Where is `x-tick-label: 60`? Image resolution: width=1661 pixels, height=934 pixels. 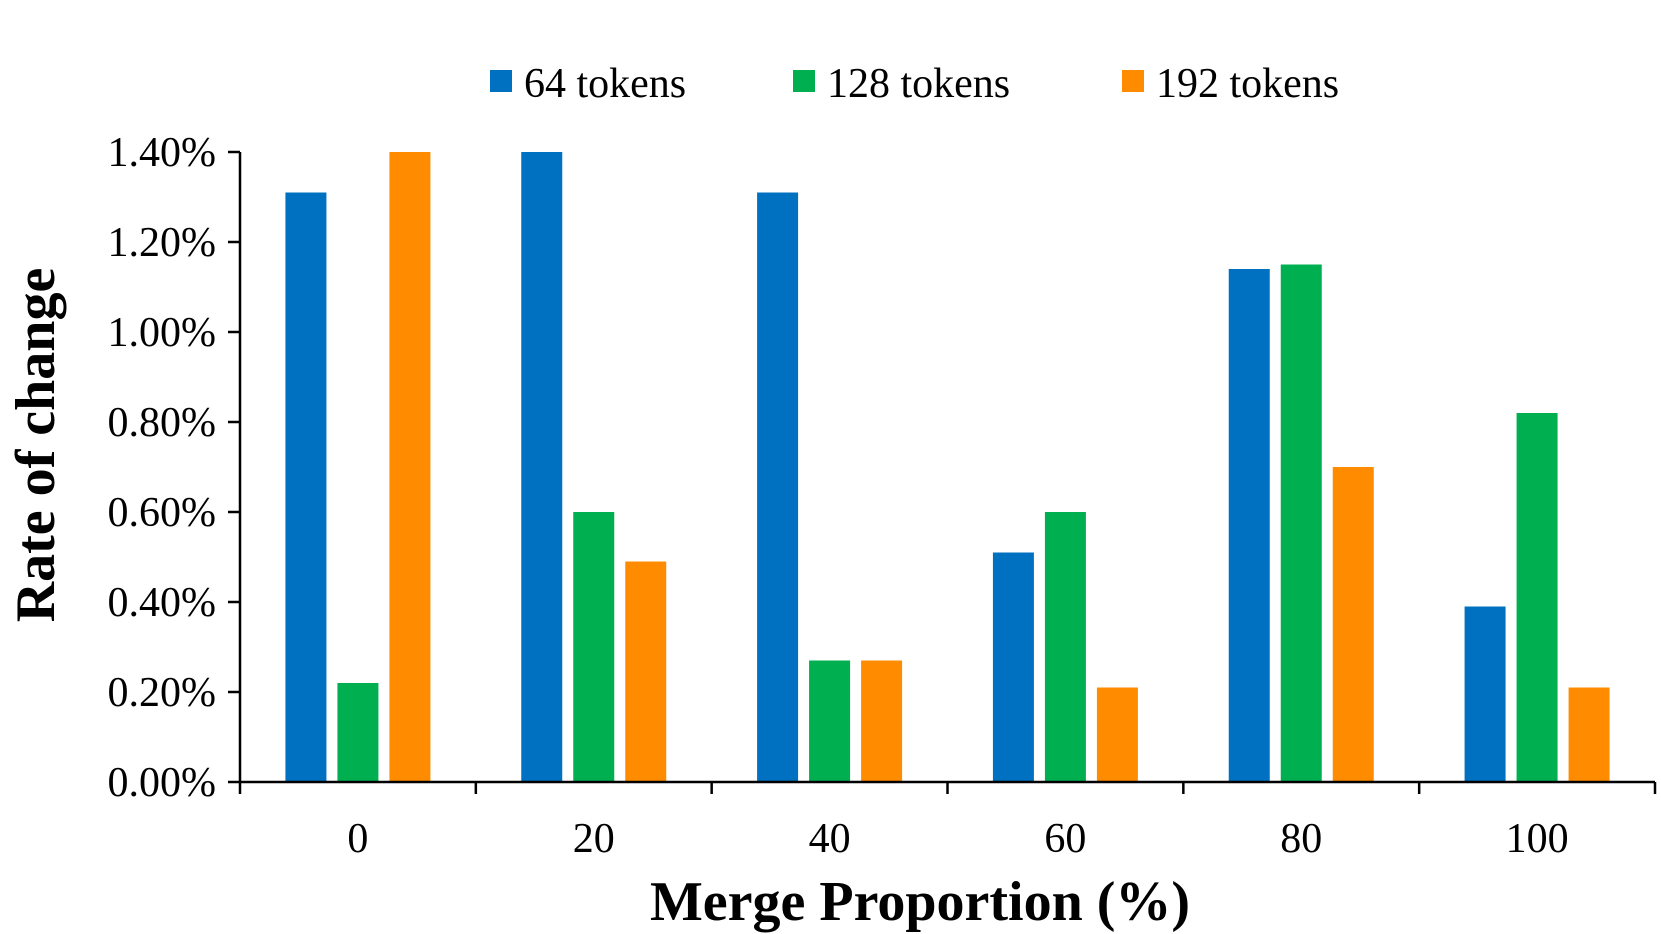
x-tick-label: 60 is located at coordinates (1065, 839).